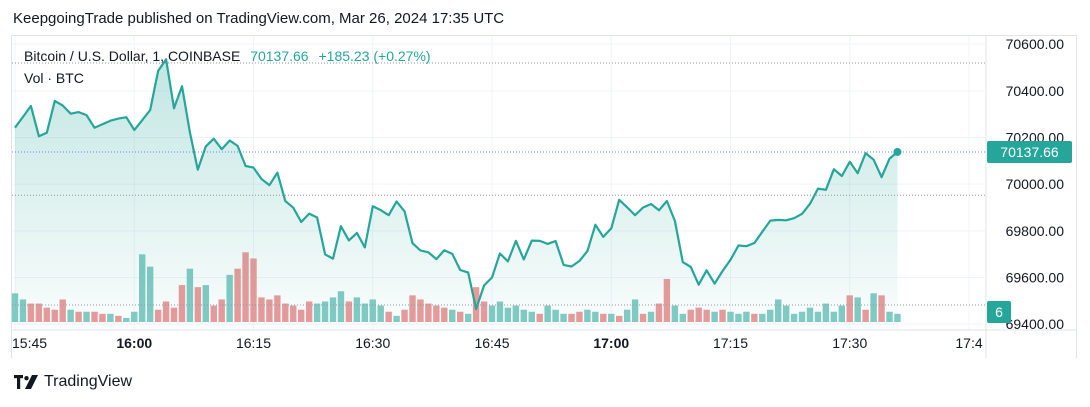  What do you see at coordinates (29, 343) in the screenshot?
I see `x-tick-label: 15:45` at bounding box center [29, 343].